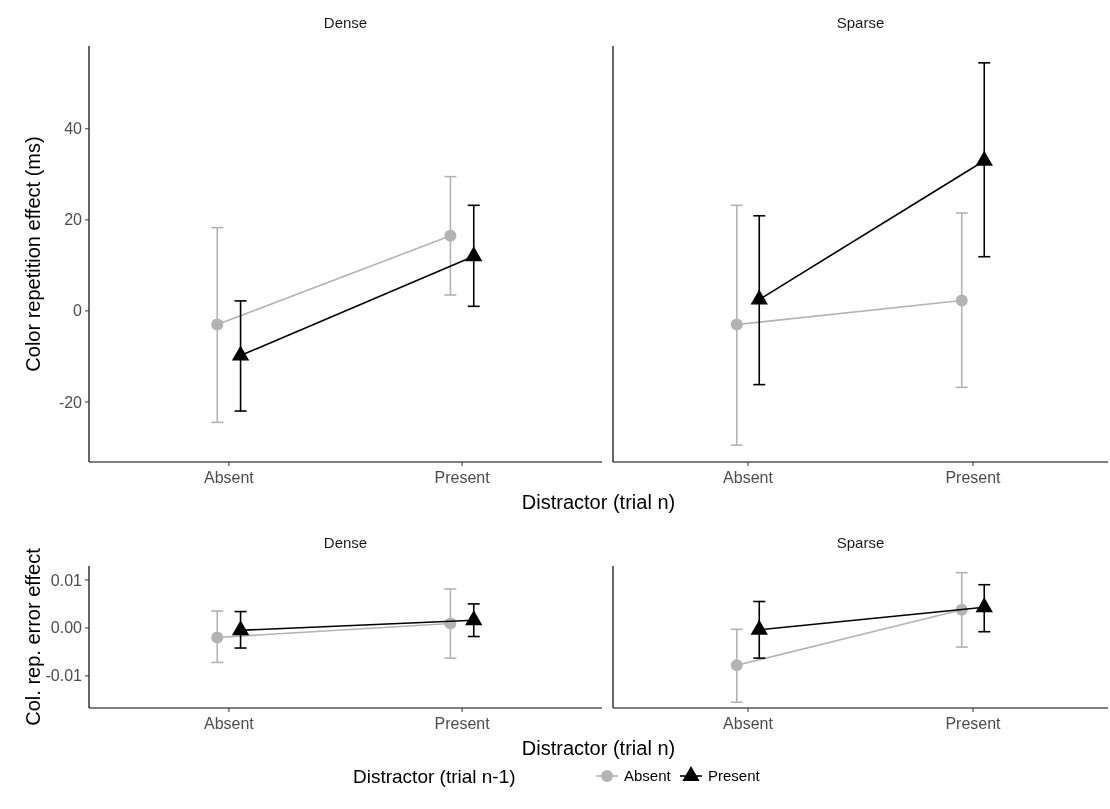 The width and height of the screenshot is (1110, 809). Describe the element at coordinates (66, 628) in the screenshot. I see `y-tick-label: 0.00` at that location.